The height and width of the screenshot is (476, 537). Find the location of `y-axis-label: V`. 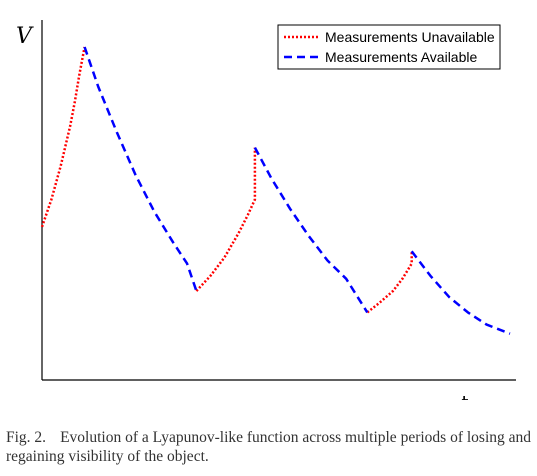

y-axis-label: V is located at coordinates (25, 36).